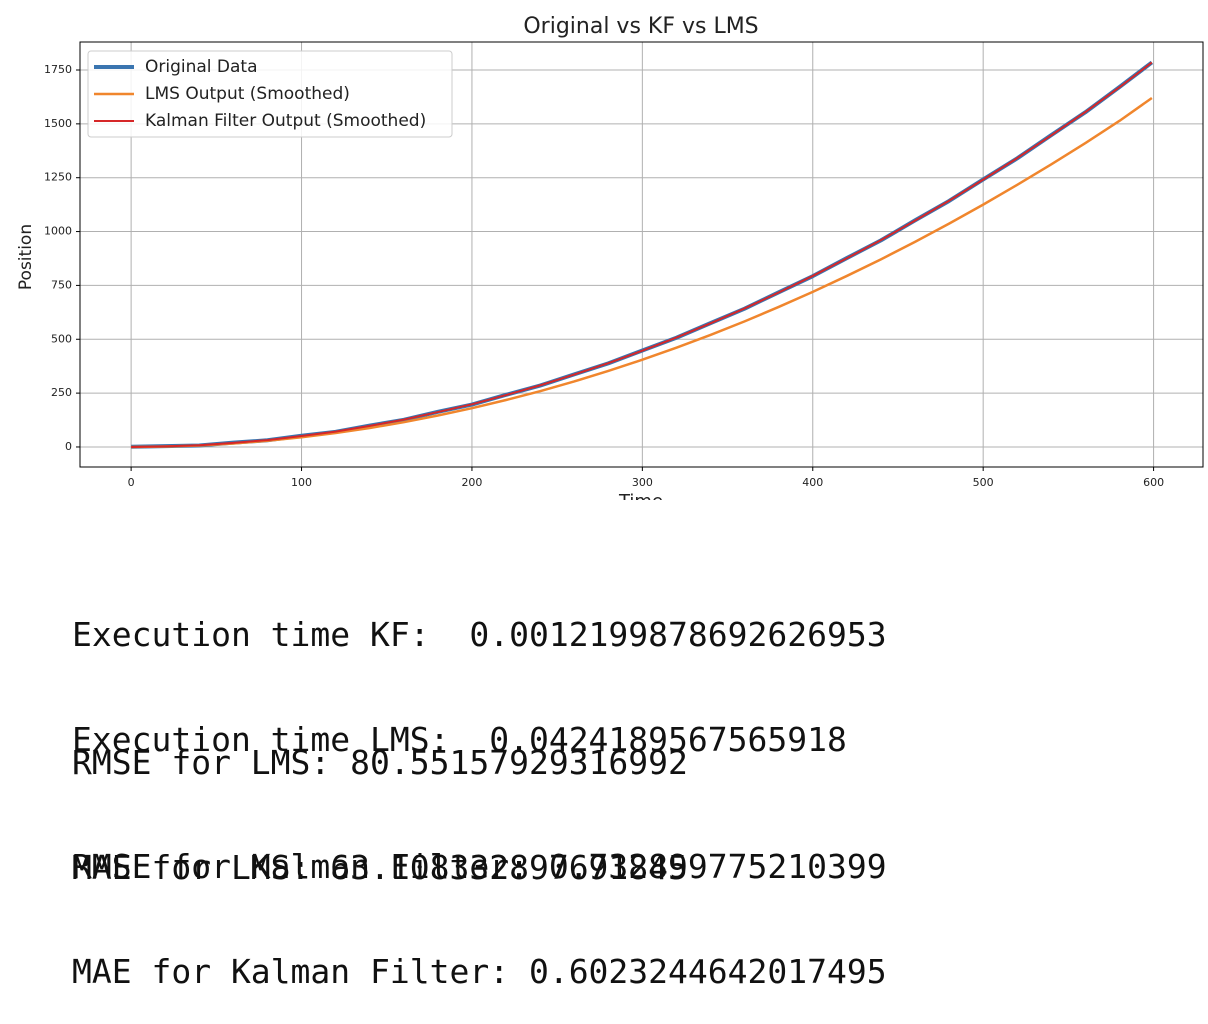 The width and height of the screenshot is (1208, 1024). Describe the element at coordinates (61, 338) in the screenshot. I see `y-tick-label: 500` at that location.